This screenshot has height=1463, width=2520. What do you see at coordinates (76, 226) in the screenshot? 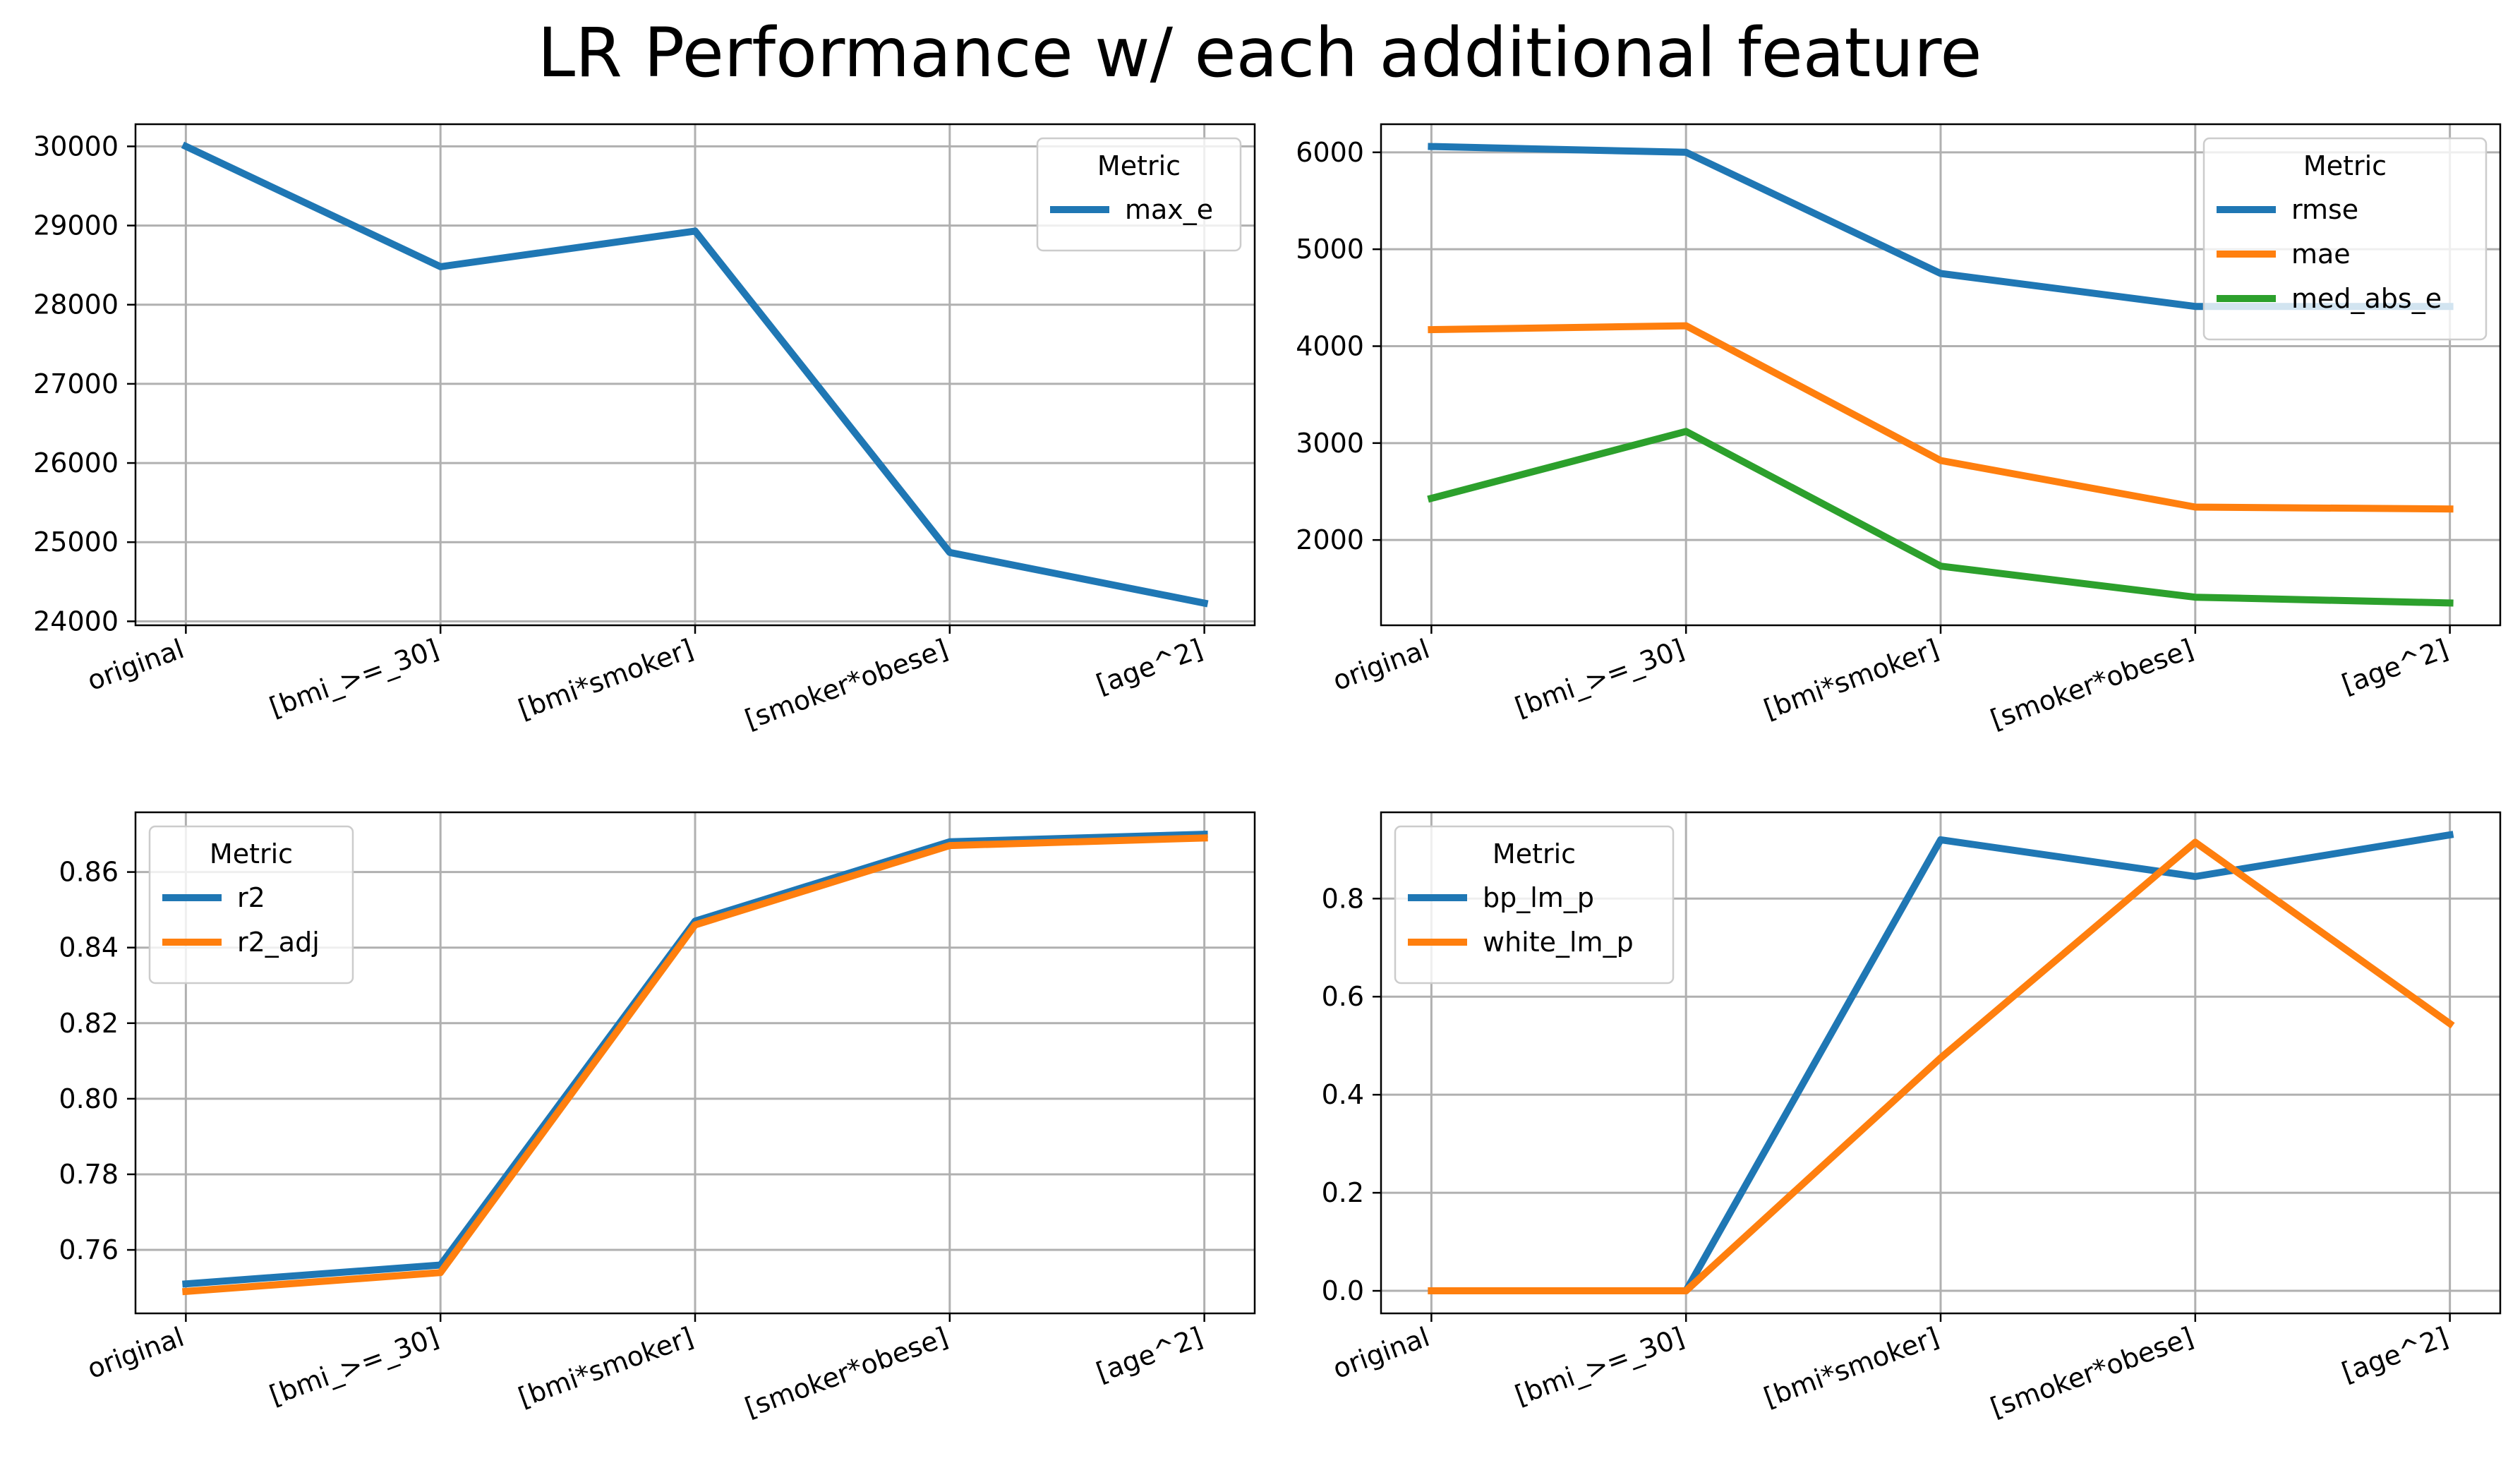
I see `y-tick-label: 29000` at bounding box center [76, 226].